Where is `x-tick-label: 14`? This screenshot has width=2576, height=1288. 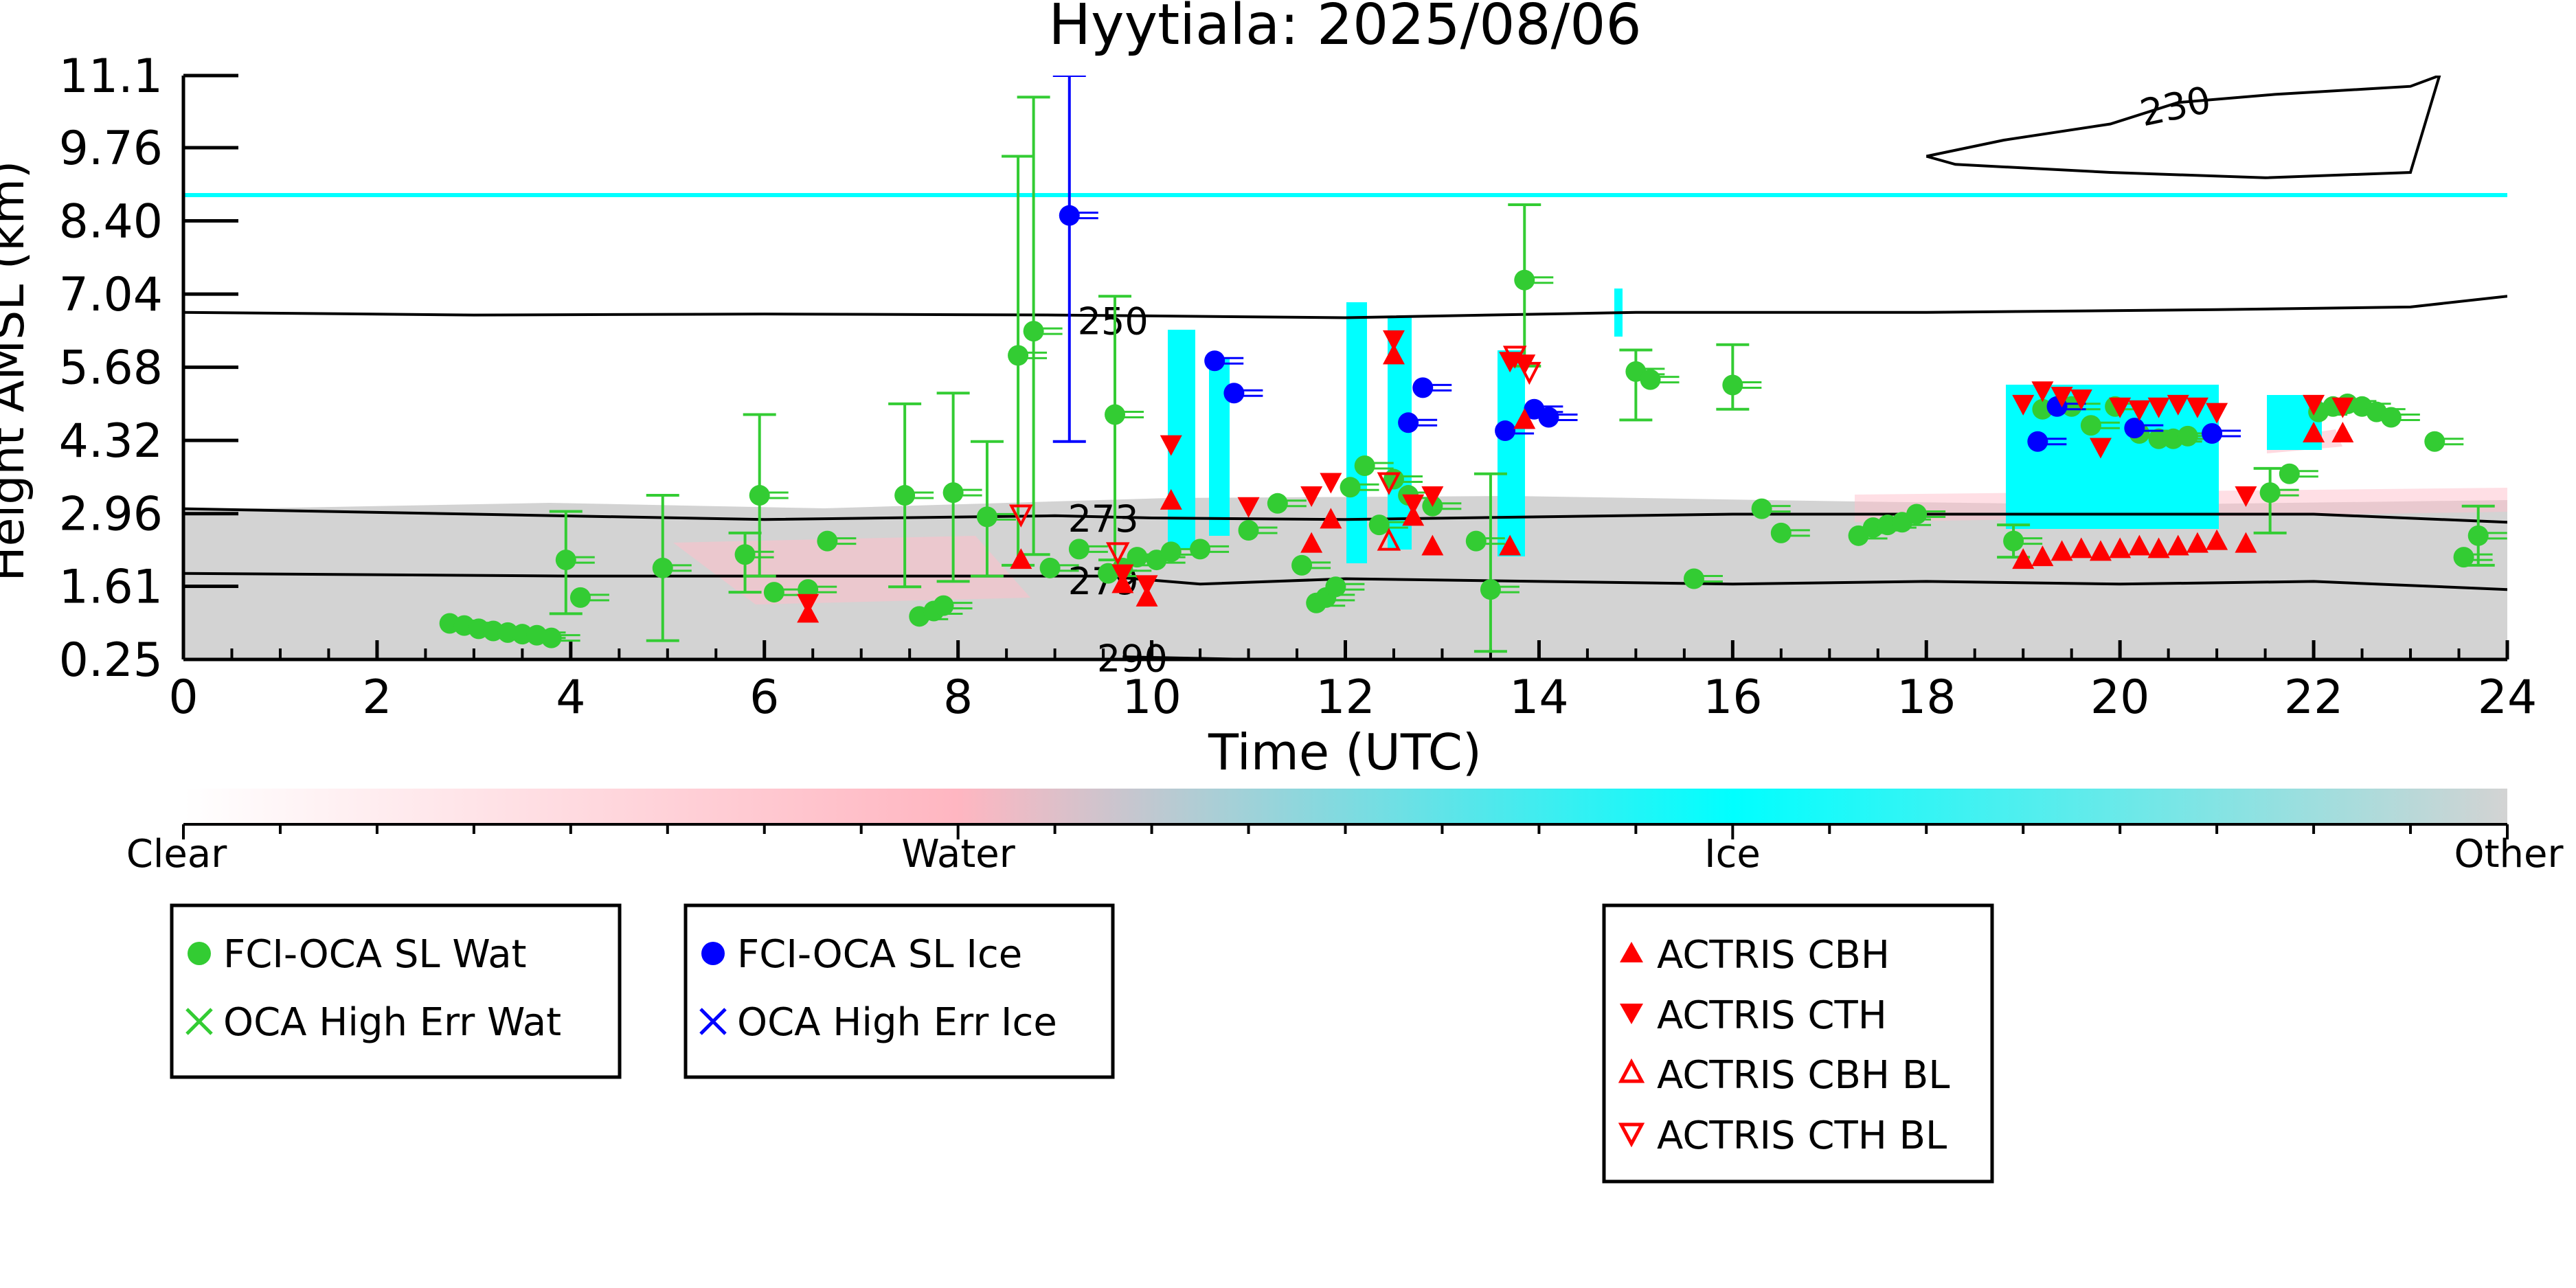
x-tick-label: 14 is located at coordinates (1539, 697).